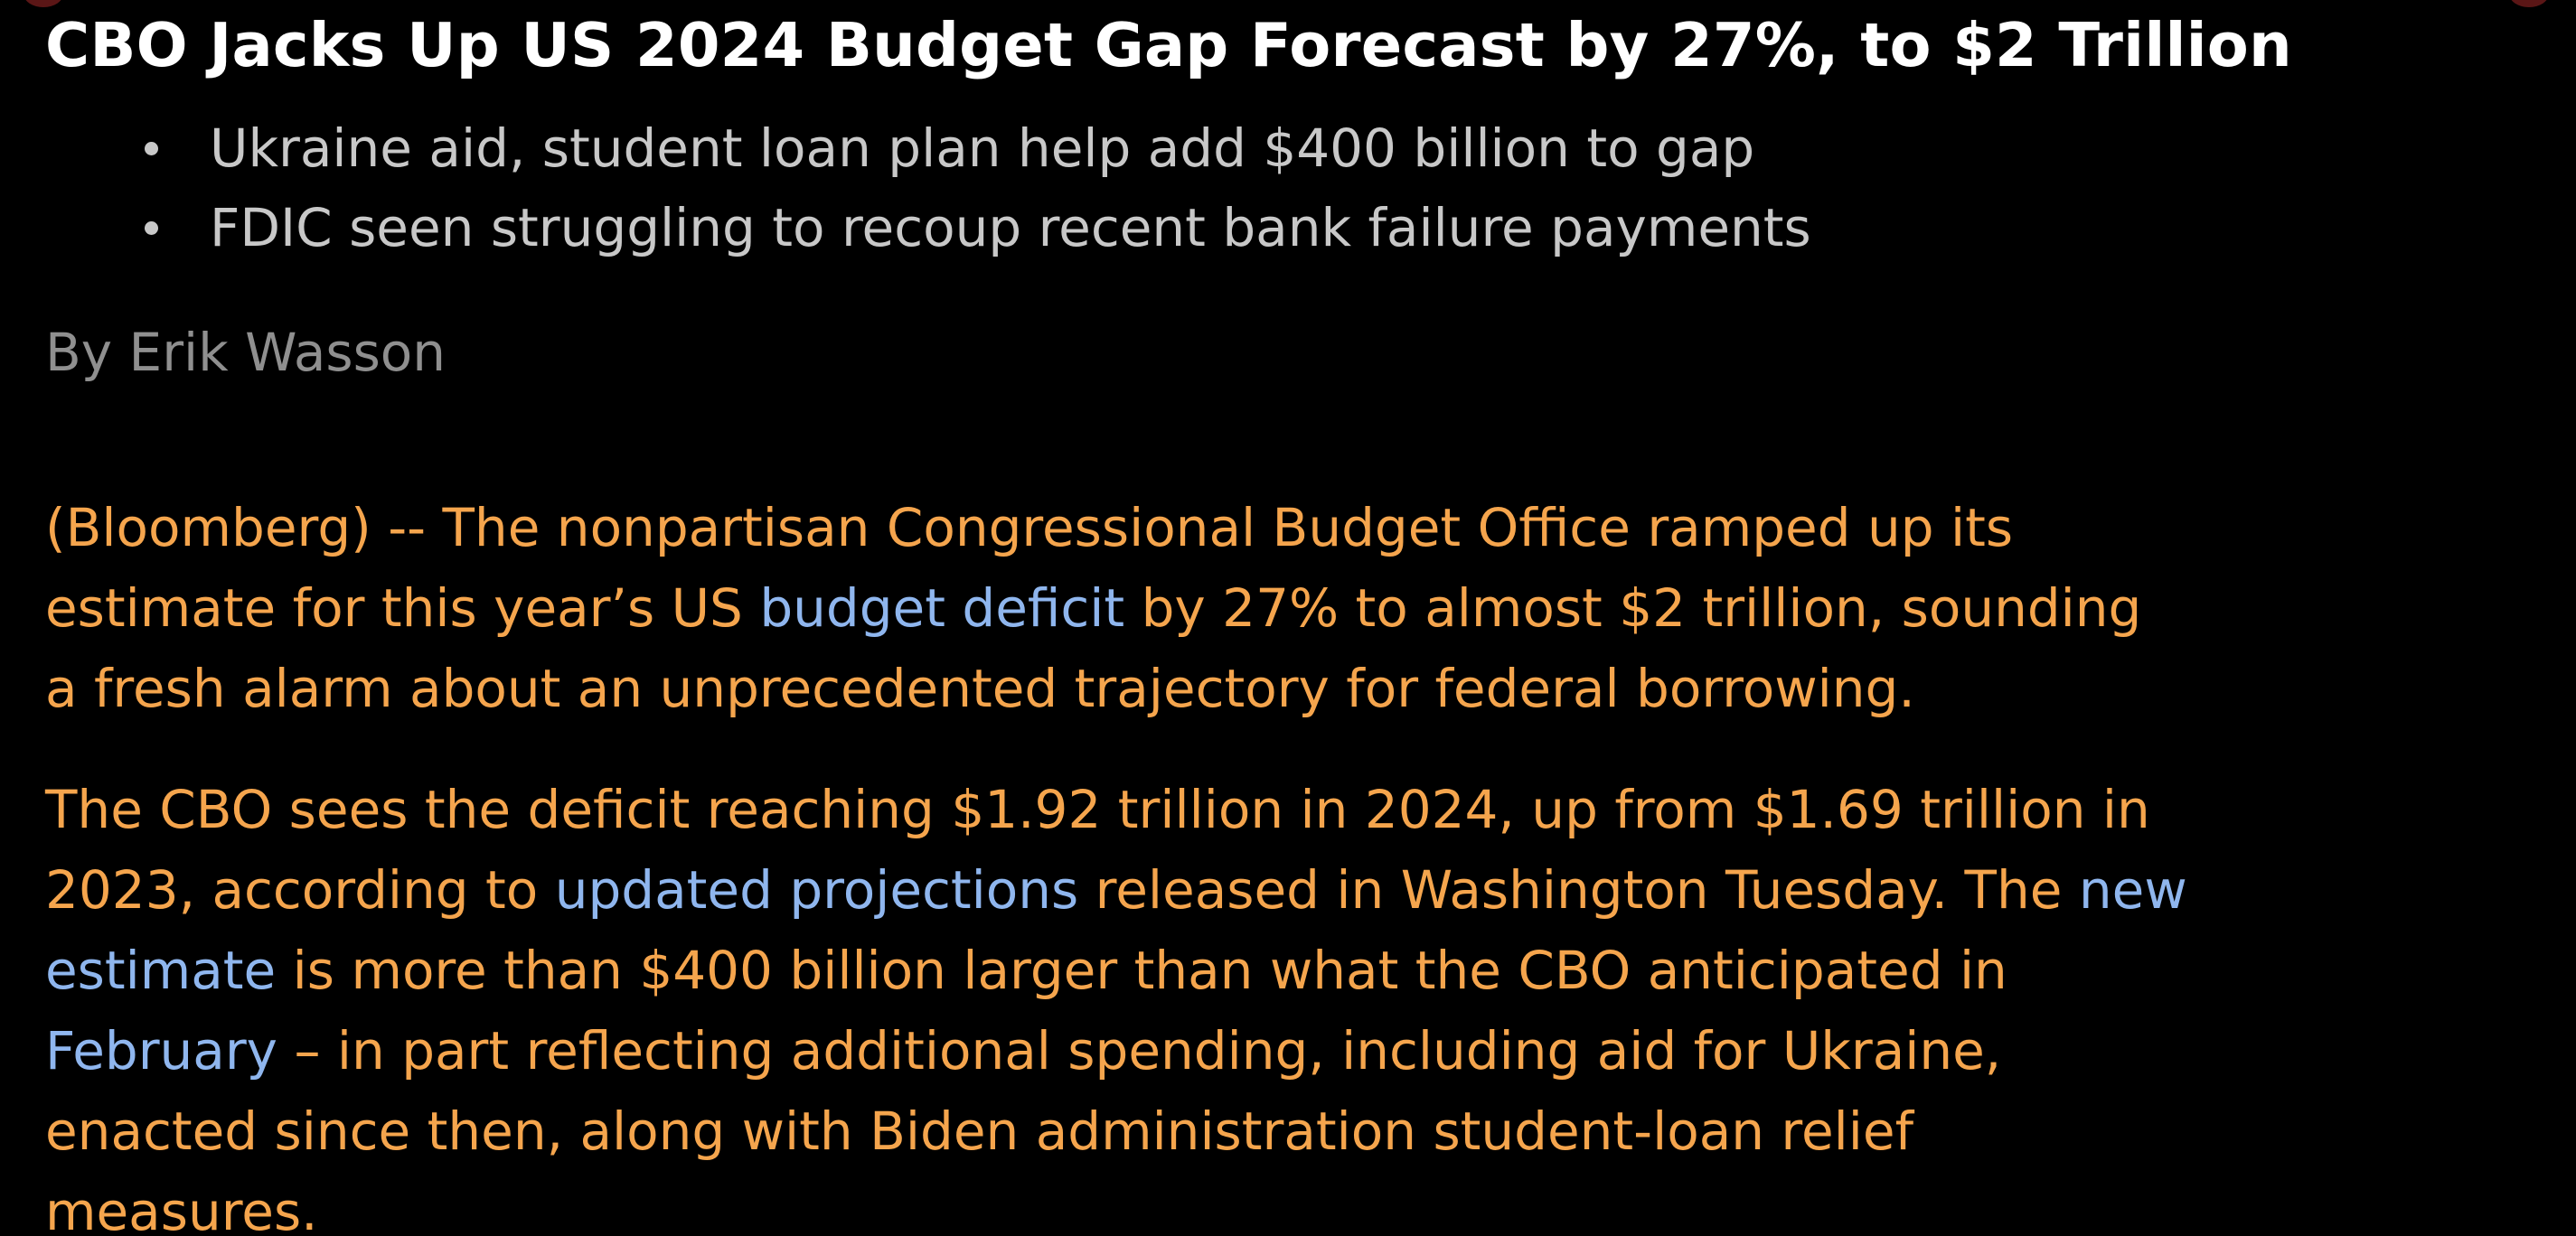 The height and width of the screenshot is (1236, 2576). I want to click on new-estimate-link: estimate, so click(161, 970).